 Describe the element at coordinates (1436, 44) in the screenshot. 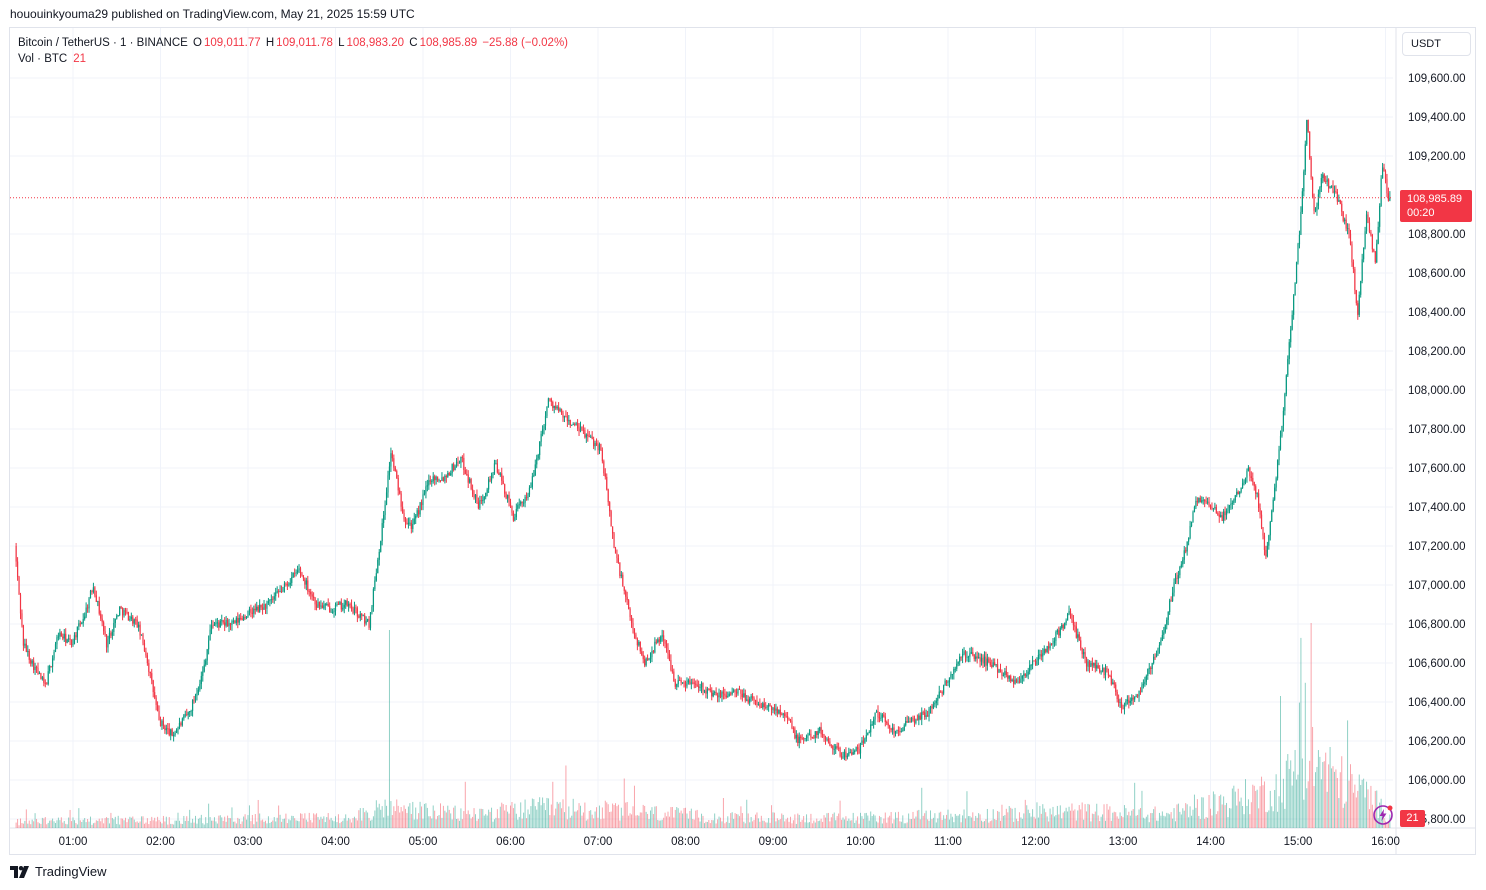

I see `currency-unit-button: USDT` at that location.